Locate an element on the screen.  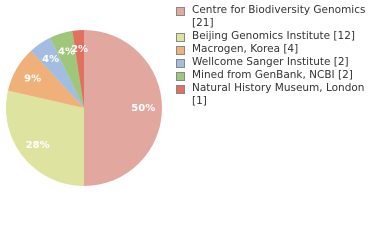
slice-label: 28% is located at coordinates (38, 145).